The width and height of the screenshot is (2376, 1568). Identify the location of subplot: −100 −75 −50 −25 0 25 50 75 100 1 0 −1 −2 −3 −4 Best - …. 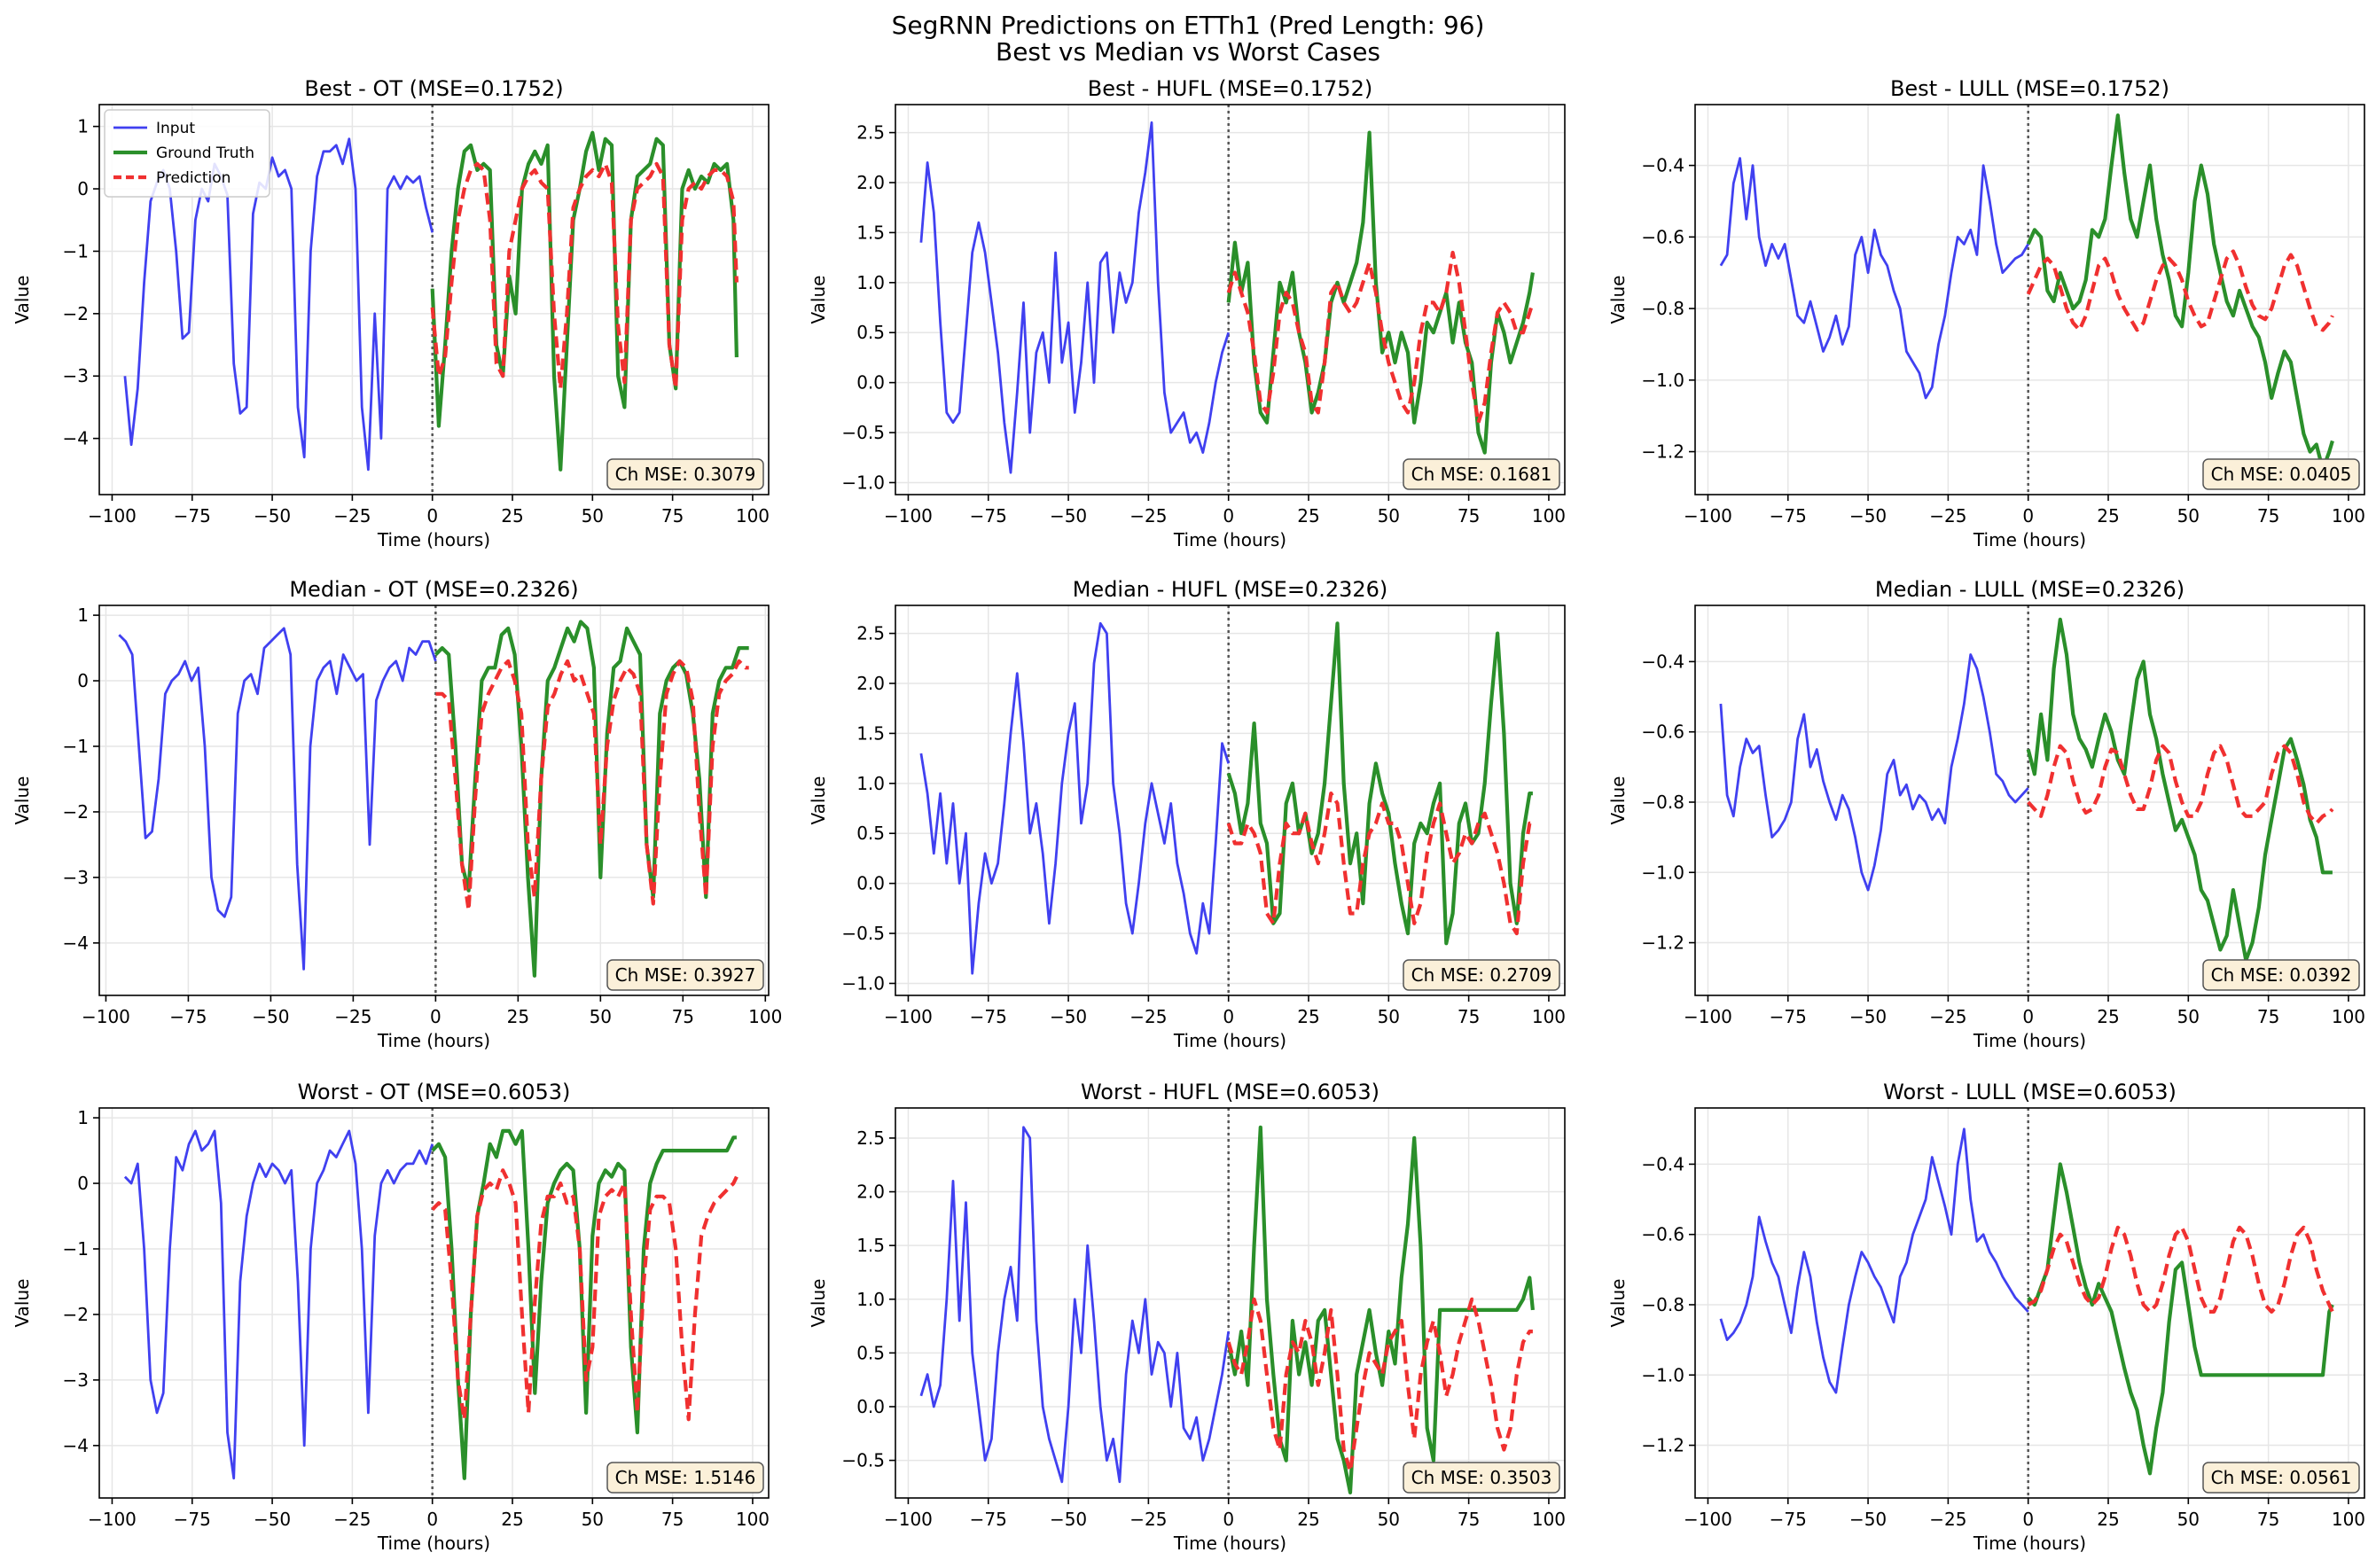
(391, 313).